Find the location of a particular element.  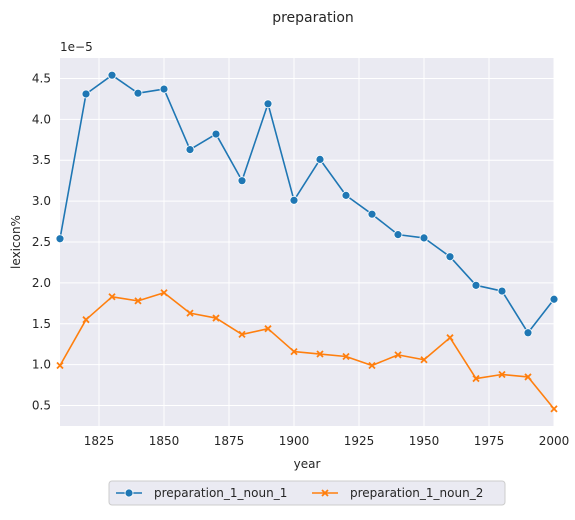

y-tick-label: 1.0 is located at coordinates (41, 365).